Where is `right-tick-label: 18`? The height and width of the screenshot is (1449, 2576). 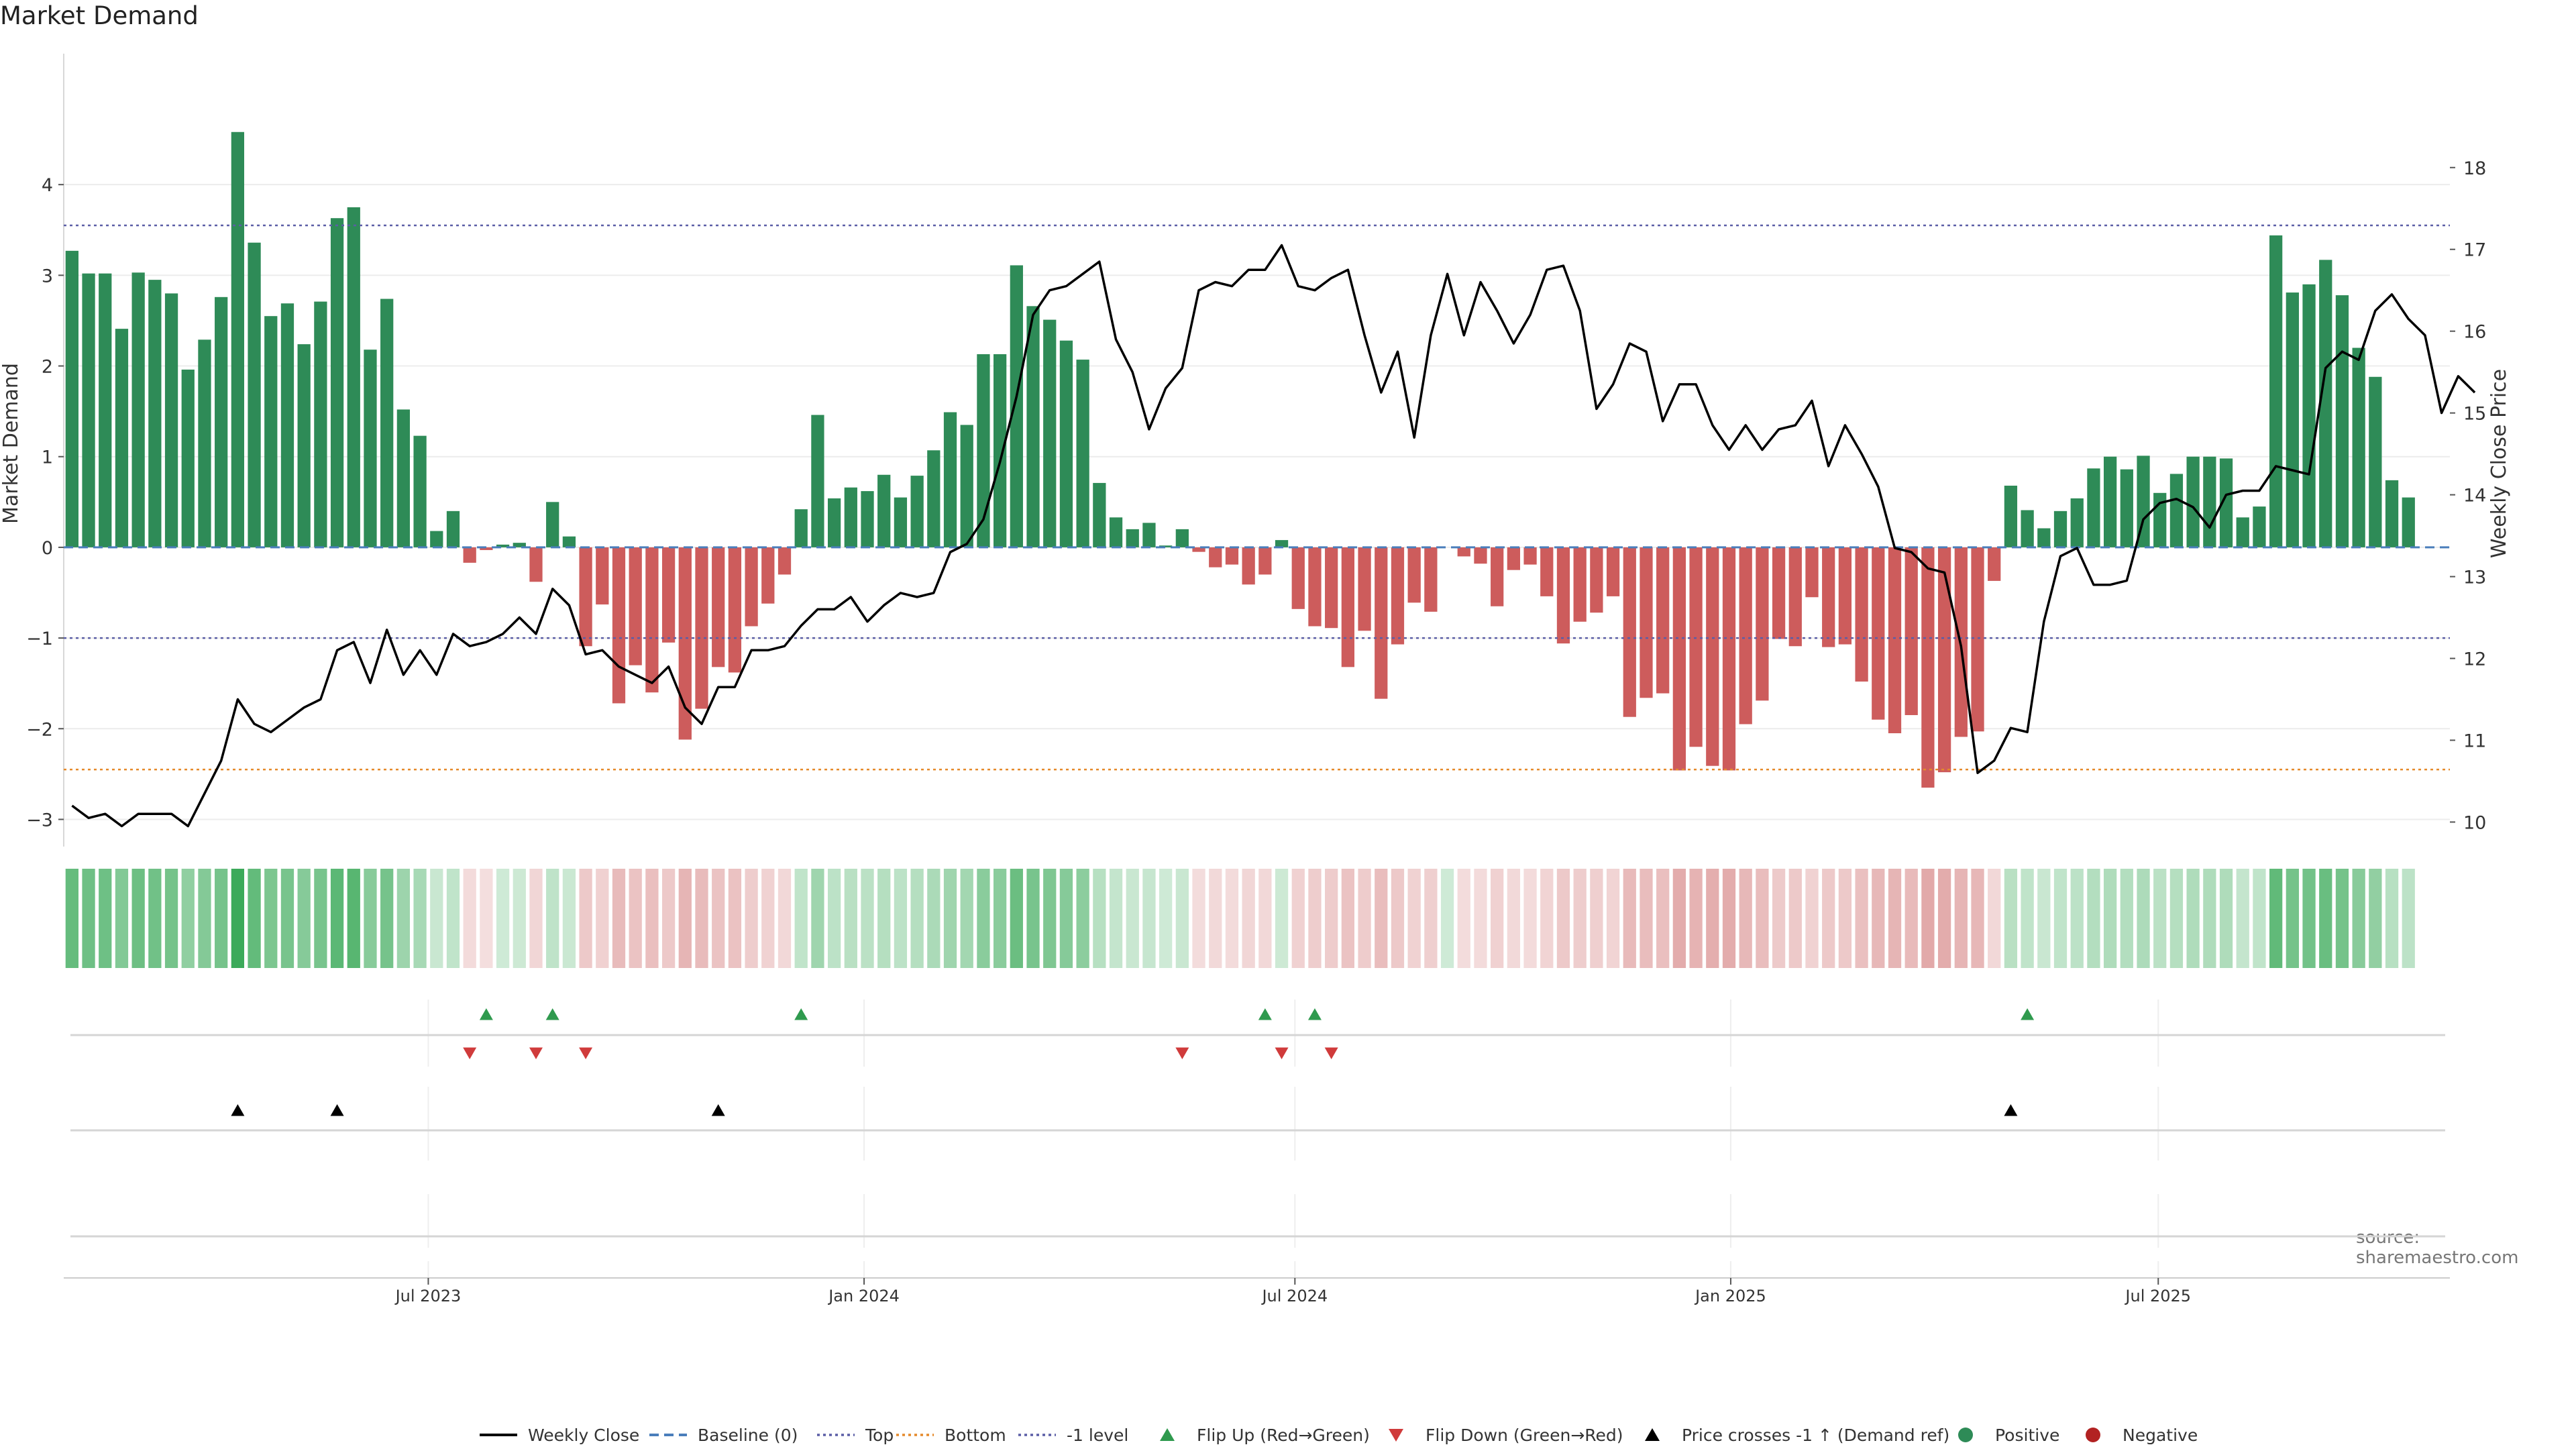 right-tick-label: 18 is located at coordinates (2474, 168).